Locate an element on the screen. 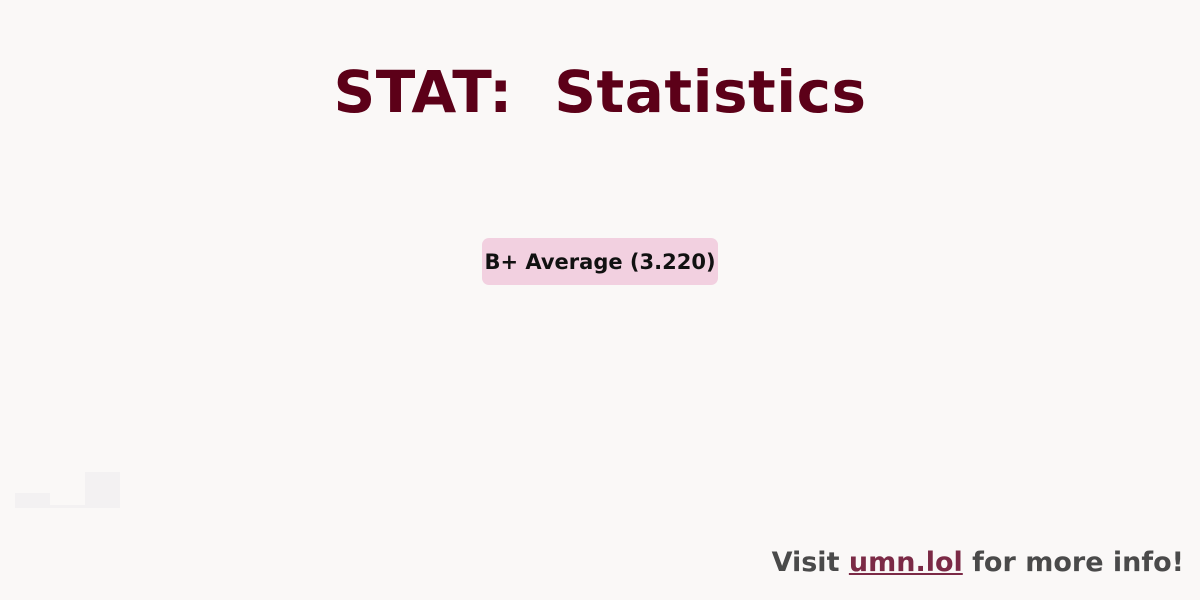 This screenshot has width=1200, height=600. footer-text: Visit umn.lol for more info! is located at coordinates (978, 562).